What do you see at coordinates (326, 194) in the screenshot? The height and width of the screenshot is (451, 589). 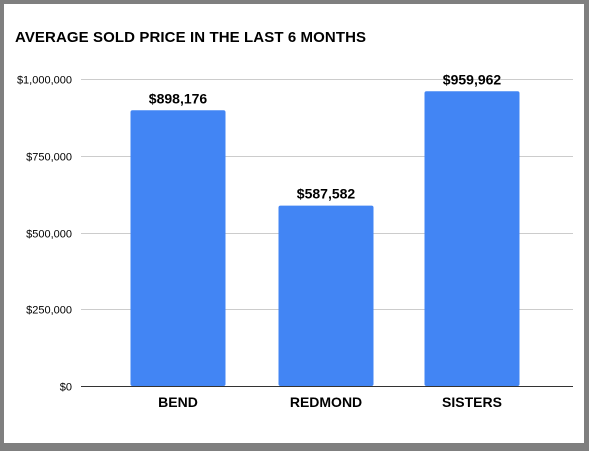 I see `data-label-redmond: $587,582` at bounding box center [326, 194].